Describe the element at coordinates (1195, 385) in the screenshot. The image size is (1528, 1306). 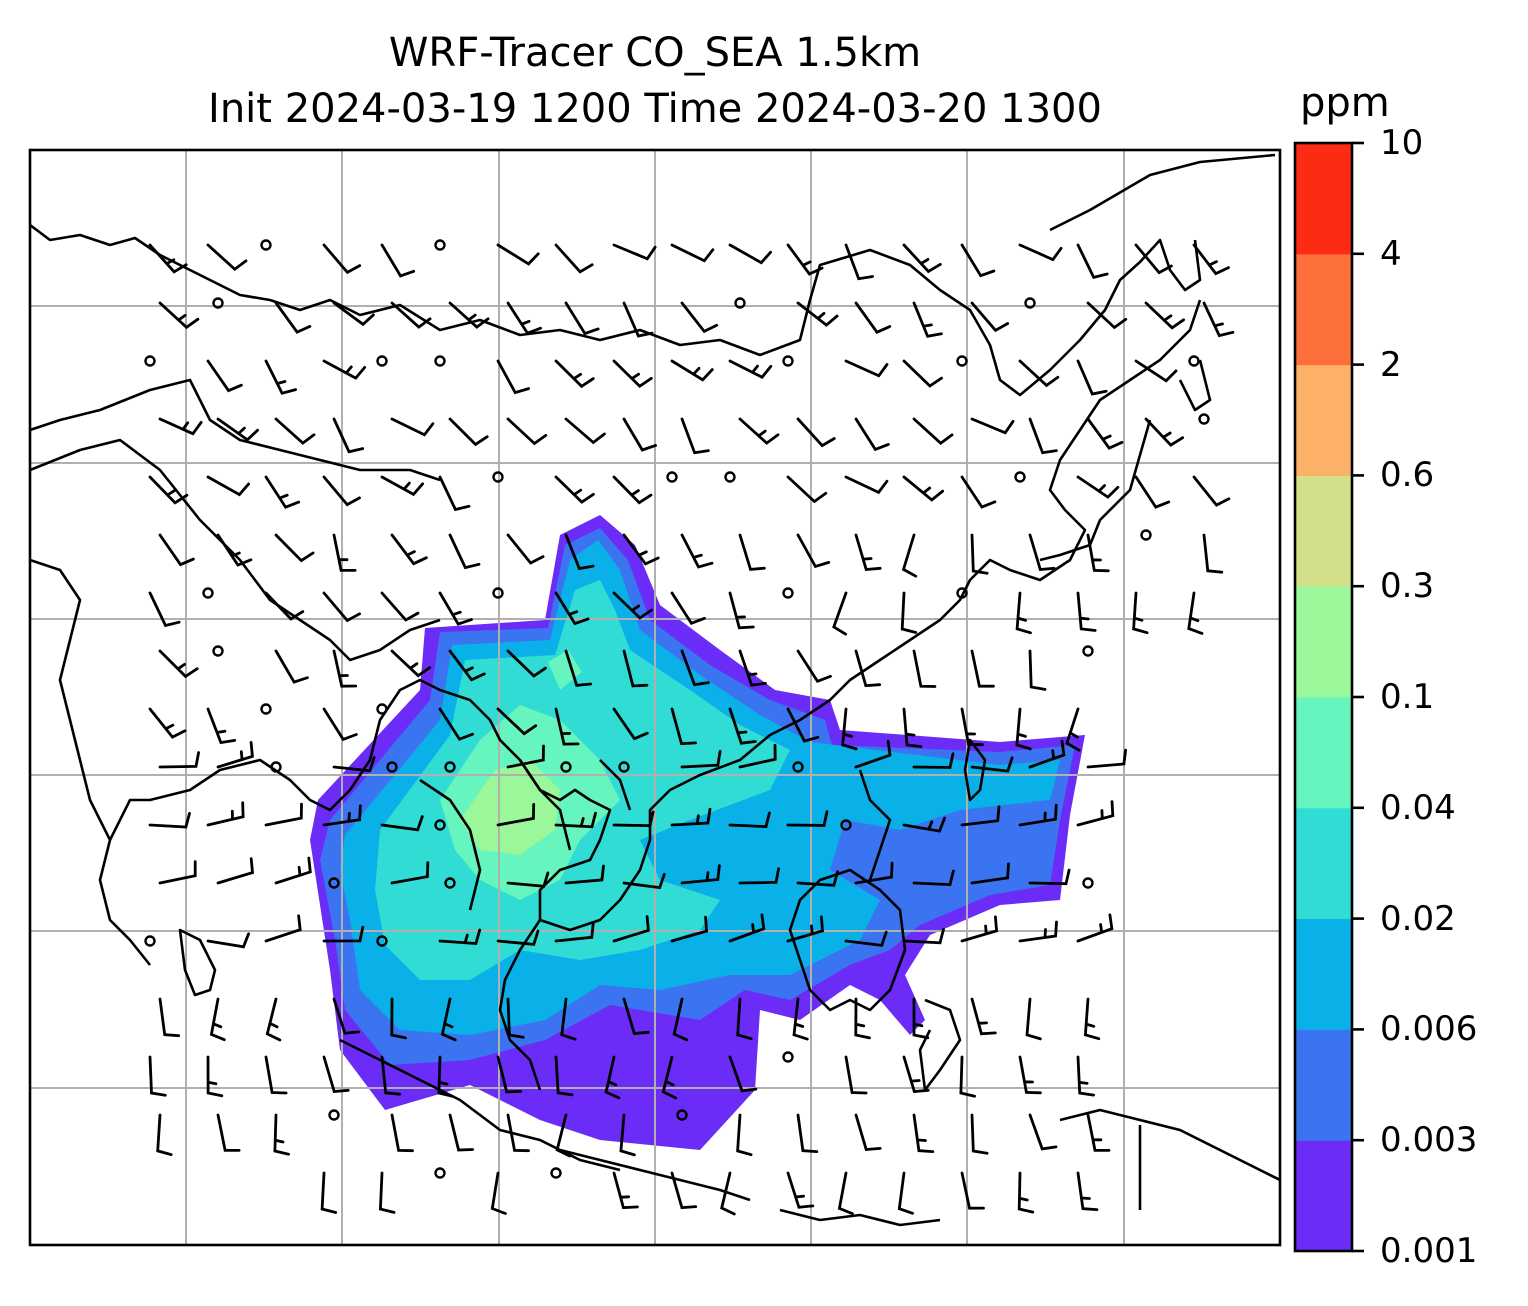
I see `coast-japan` at that location.